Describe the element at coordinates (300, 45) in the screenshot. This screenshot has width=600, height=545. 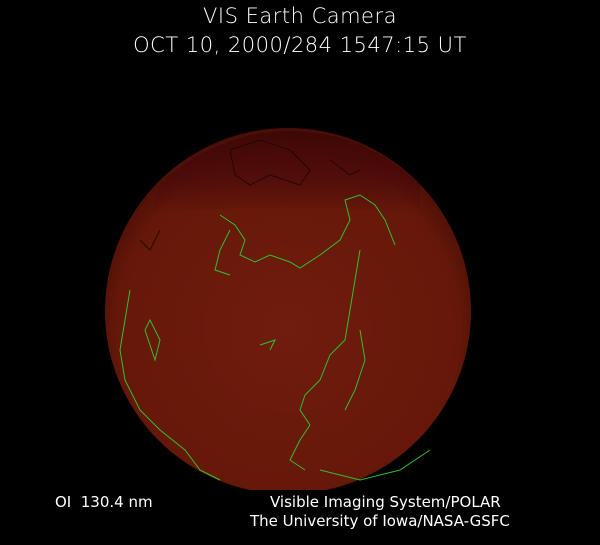
I see `image-timestamp: OCT 10, 2000/284 1547:15 UT` at that location.